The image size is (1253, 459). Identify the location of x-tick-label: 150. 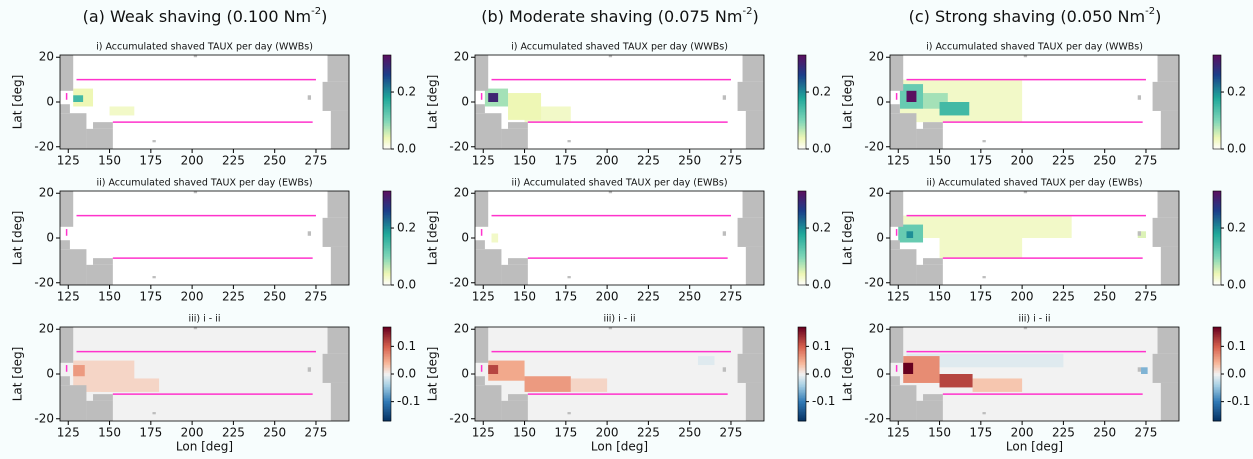
(524, 161).